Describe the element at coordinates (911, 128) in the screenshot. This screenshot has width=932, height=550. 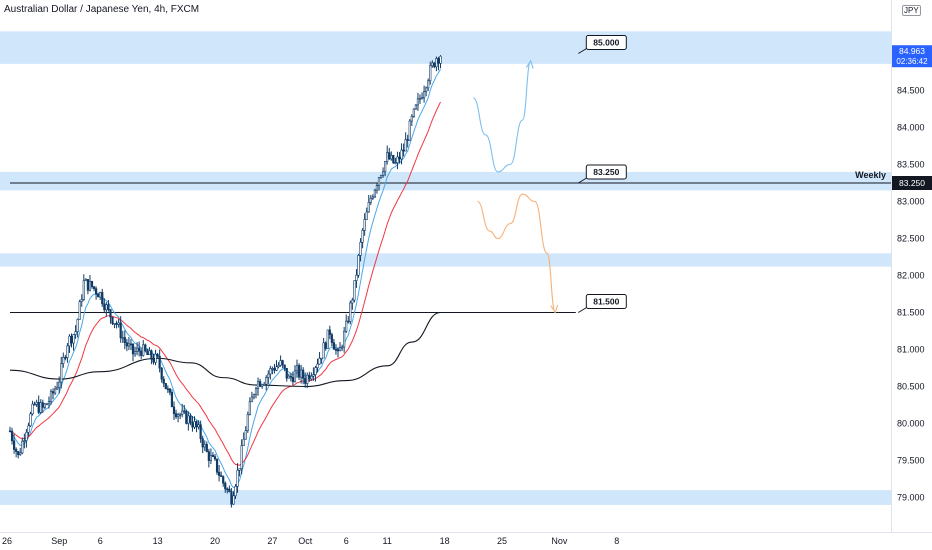
I see `y-tick-label-10: 84.000` at that location.